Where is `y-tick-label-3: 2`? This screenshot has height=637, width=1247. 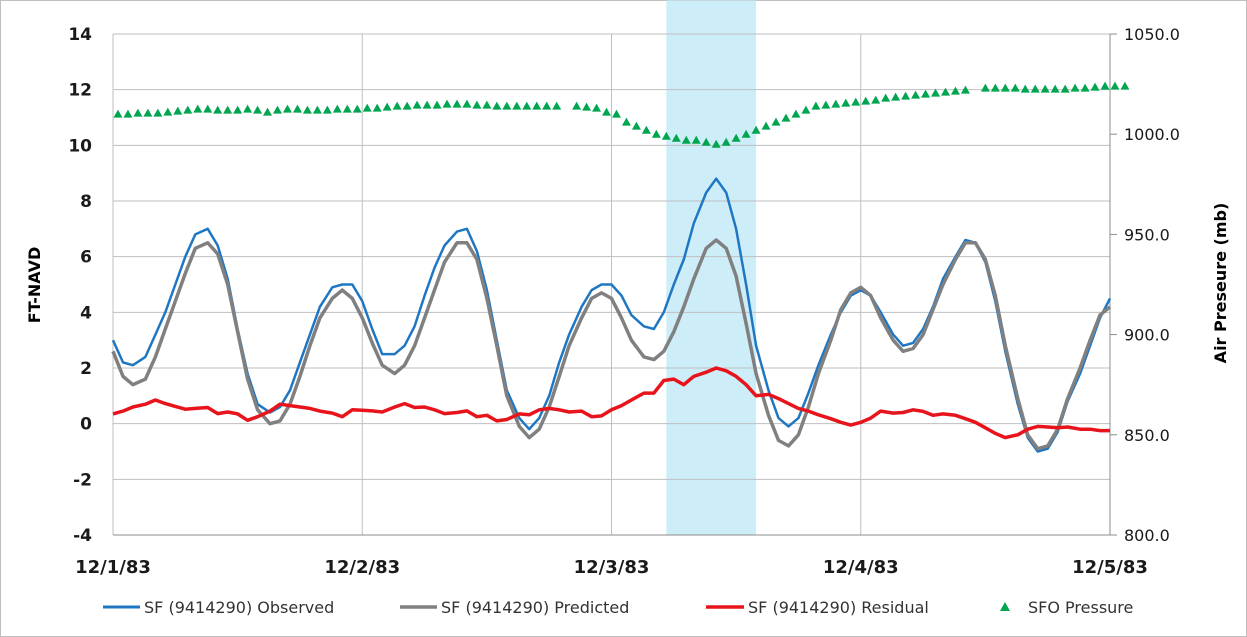
y-tick-label-3: 2 is located at coordinates (86, 369).